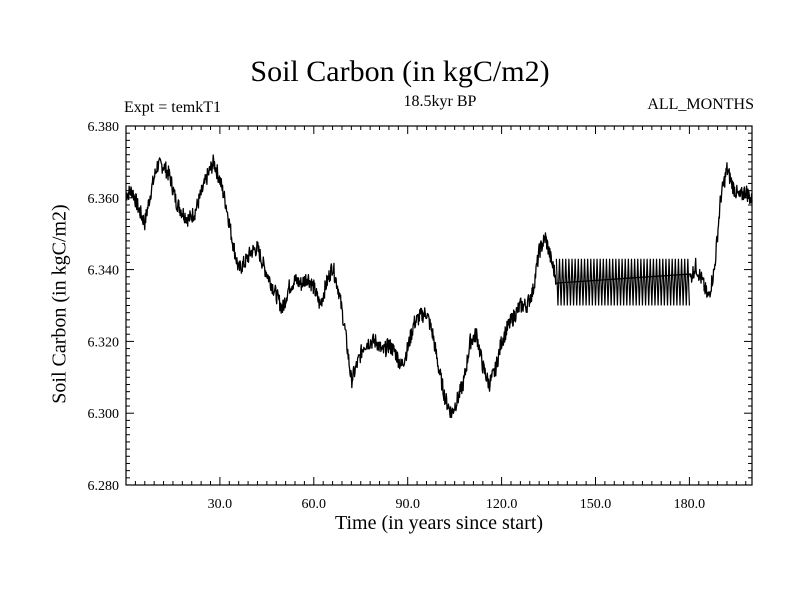 The image size is (800, 600). Describe the element at coordinates (690, 504) in the screenshot. I see `x-tick-label: 180.0` at that location.